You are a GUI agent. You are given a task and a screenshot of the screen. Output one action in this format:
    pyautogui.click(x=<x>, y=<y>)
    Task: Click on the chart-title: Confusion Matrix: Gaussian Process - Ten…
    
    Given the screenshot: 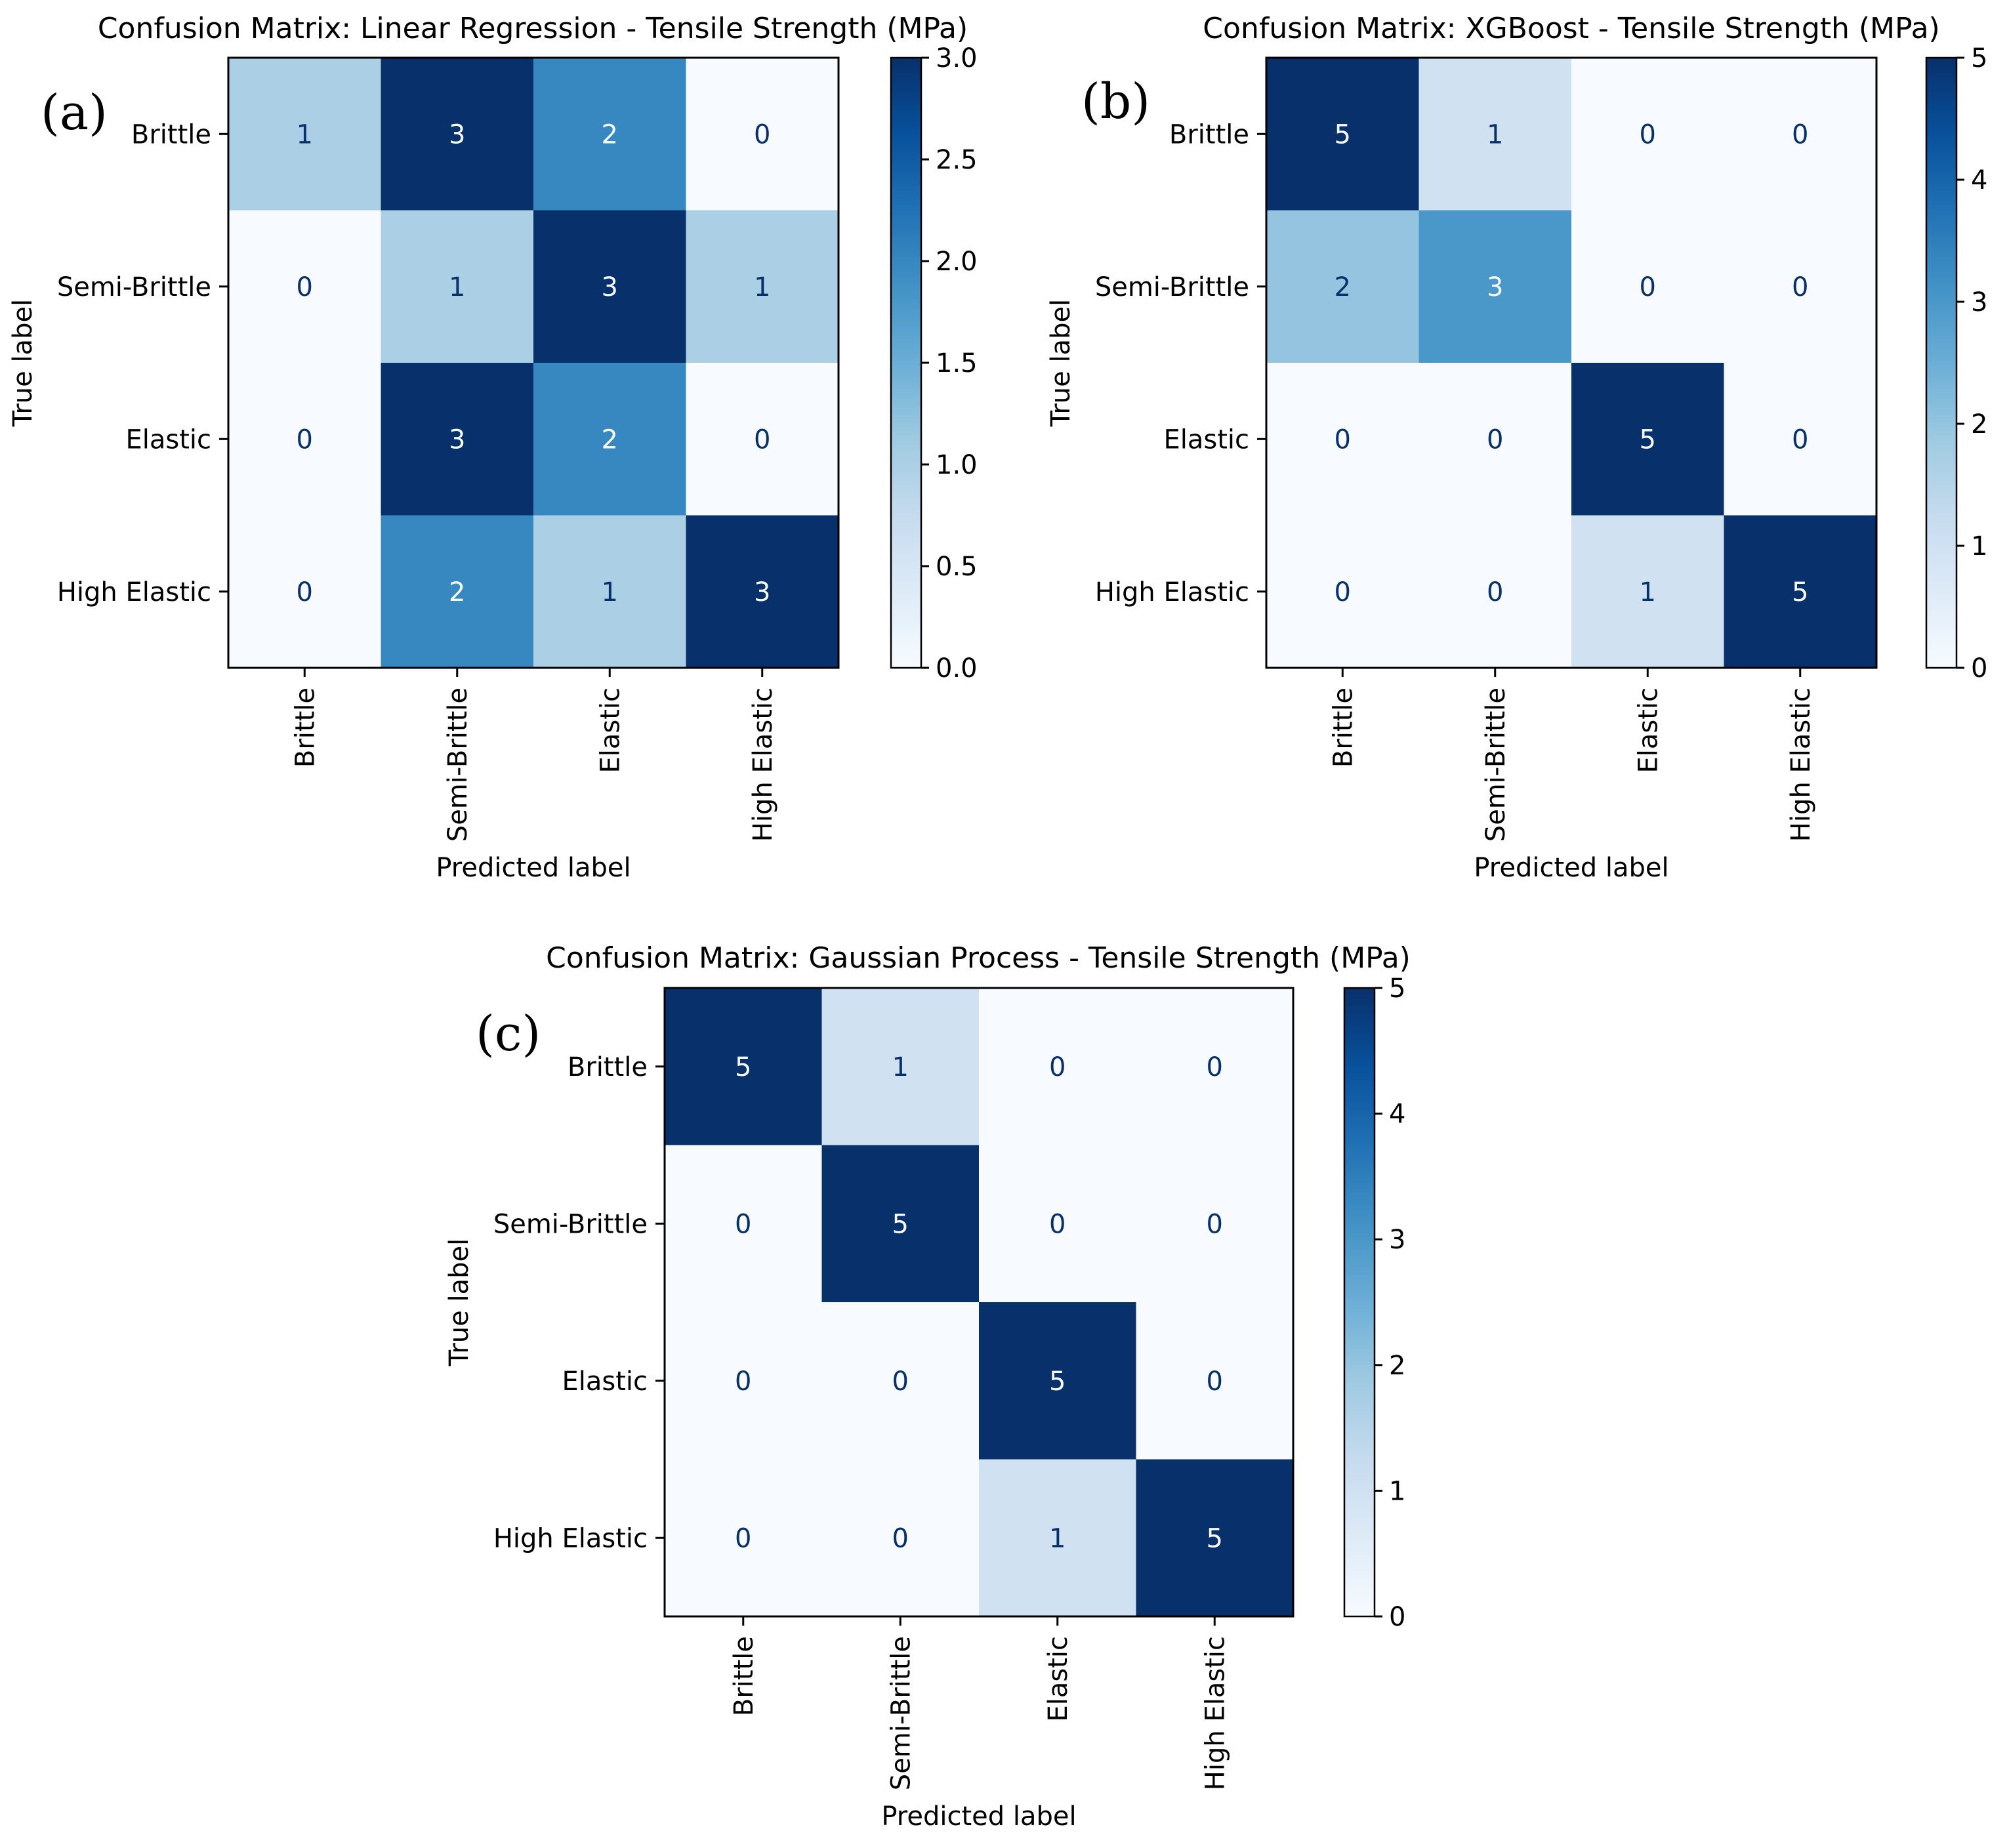 What is the action you would take?
    pyautogui.click(x=978, y=958)
    